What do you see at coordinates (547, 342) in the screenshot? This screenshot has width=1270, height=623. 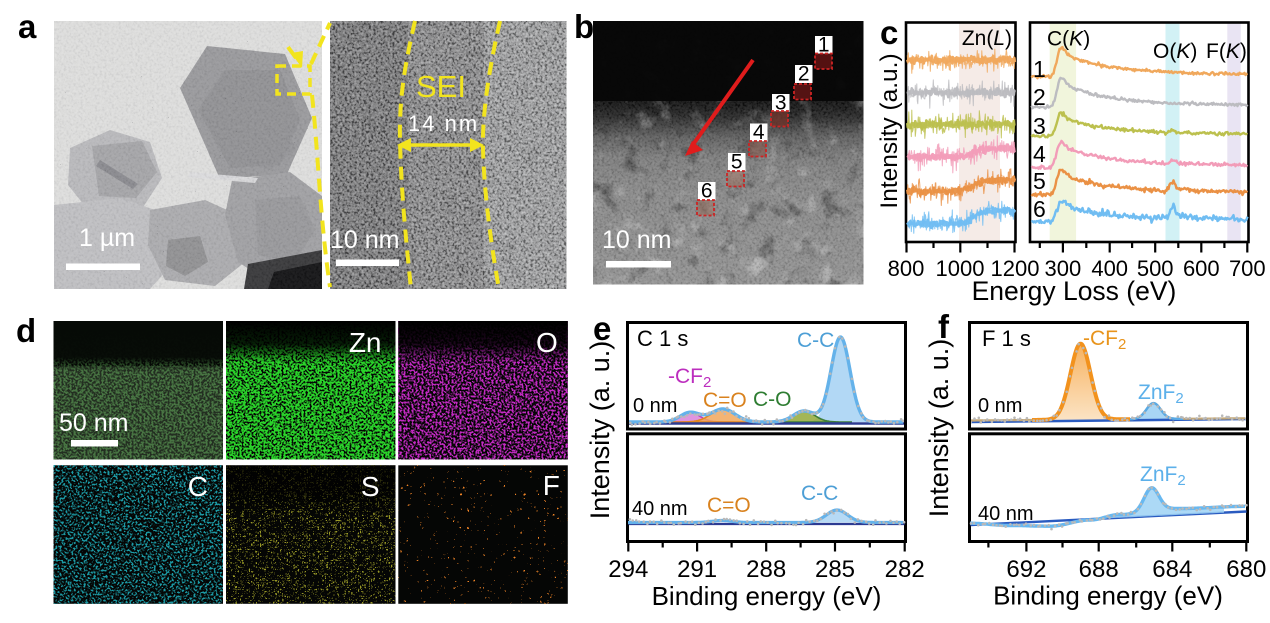 I see `svg-text: O` at bounding box center [547, 342].